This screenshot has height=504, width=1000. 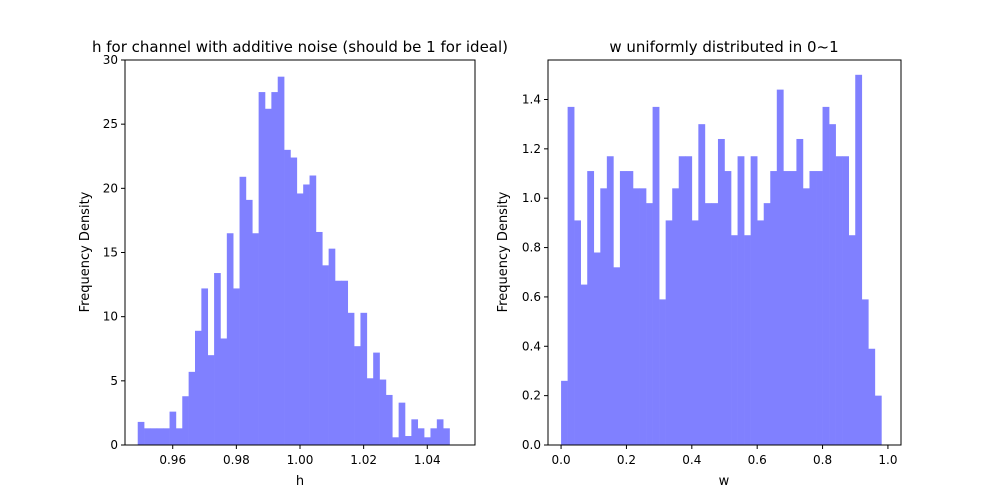 I want to click on x-tick-label: 1.0, so click(x=887, y=460).